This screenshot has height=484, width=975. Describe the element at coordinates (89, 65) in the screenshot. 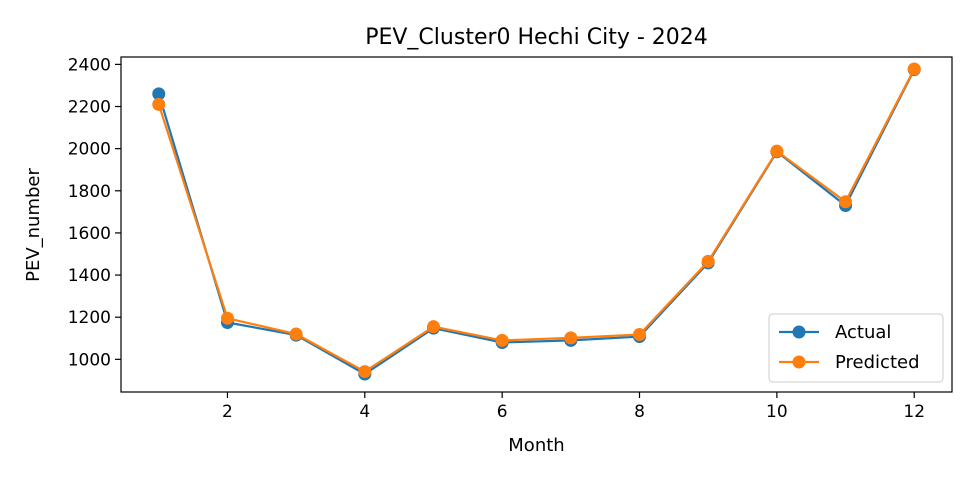

I see `y-tick-label: 2400` at that location.